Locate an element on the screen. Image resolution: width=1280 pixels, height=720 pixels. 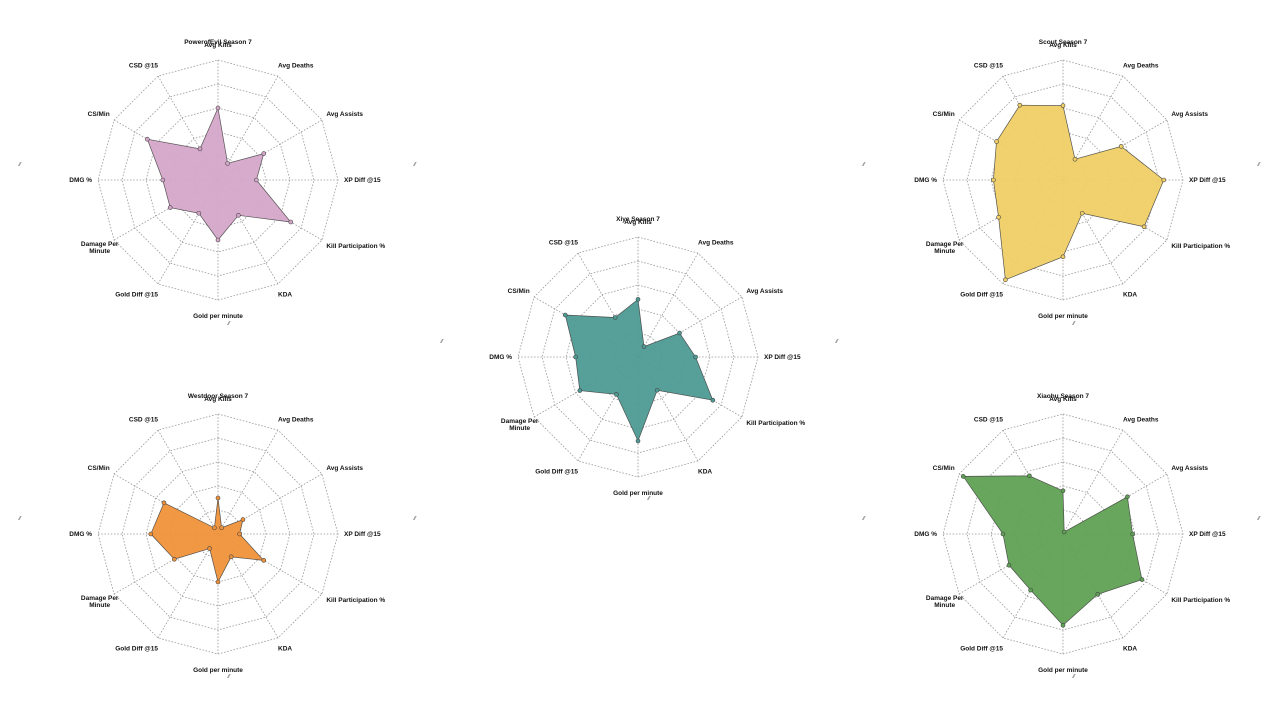
chart-title: Westdoor Season 7 is located at coordinates (218, 396).